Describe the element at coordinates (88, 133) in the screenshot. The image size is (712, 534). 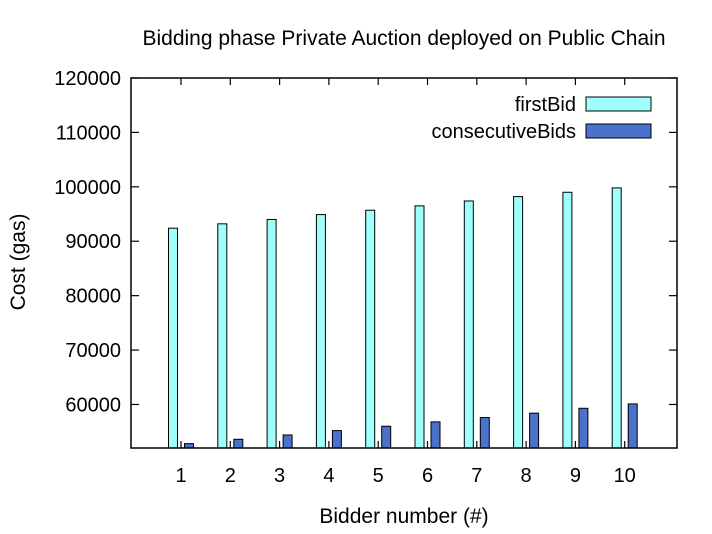
I see `y-tick-label: 110000` at that location.